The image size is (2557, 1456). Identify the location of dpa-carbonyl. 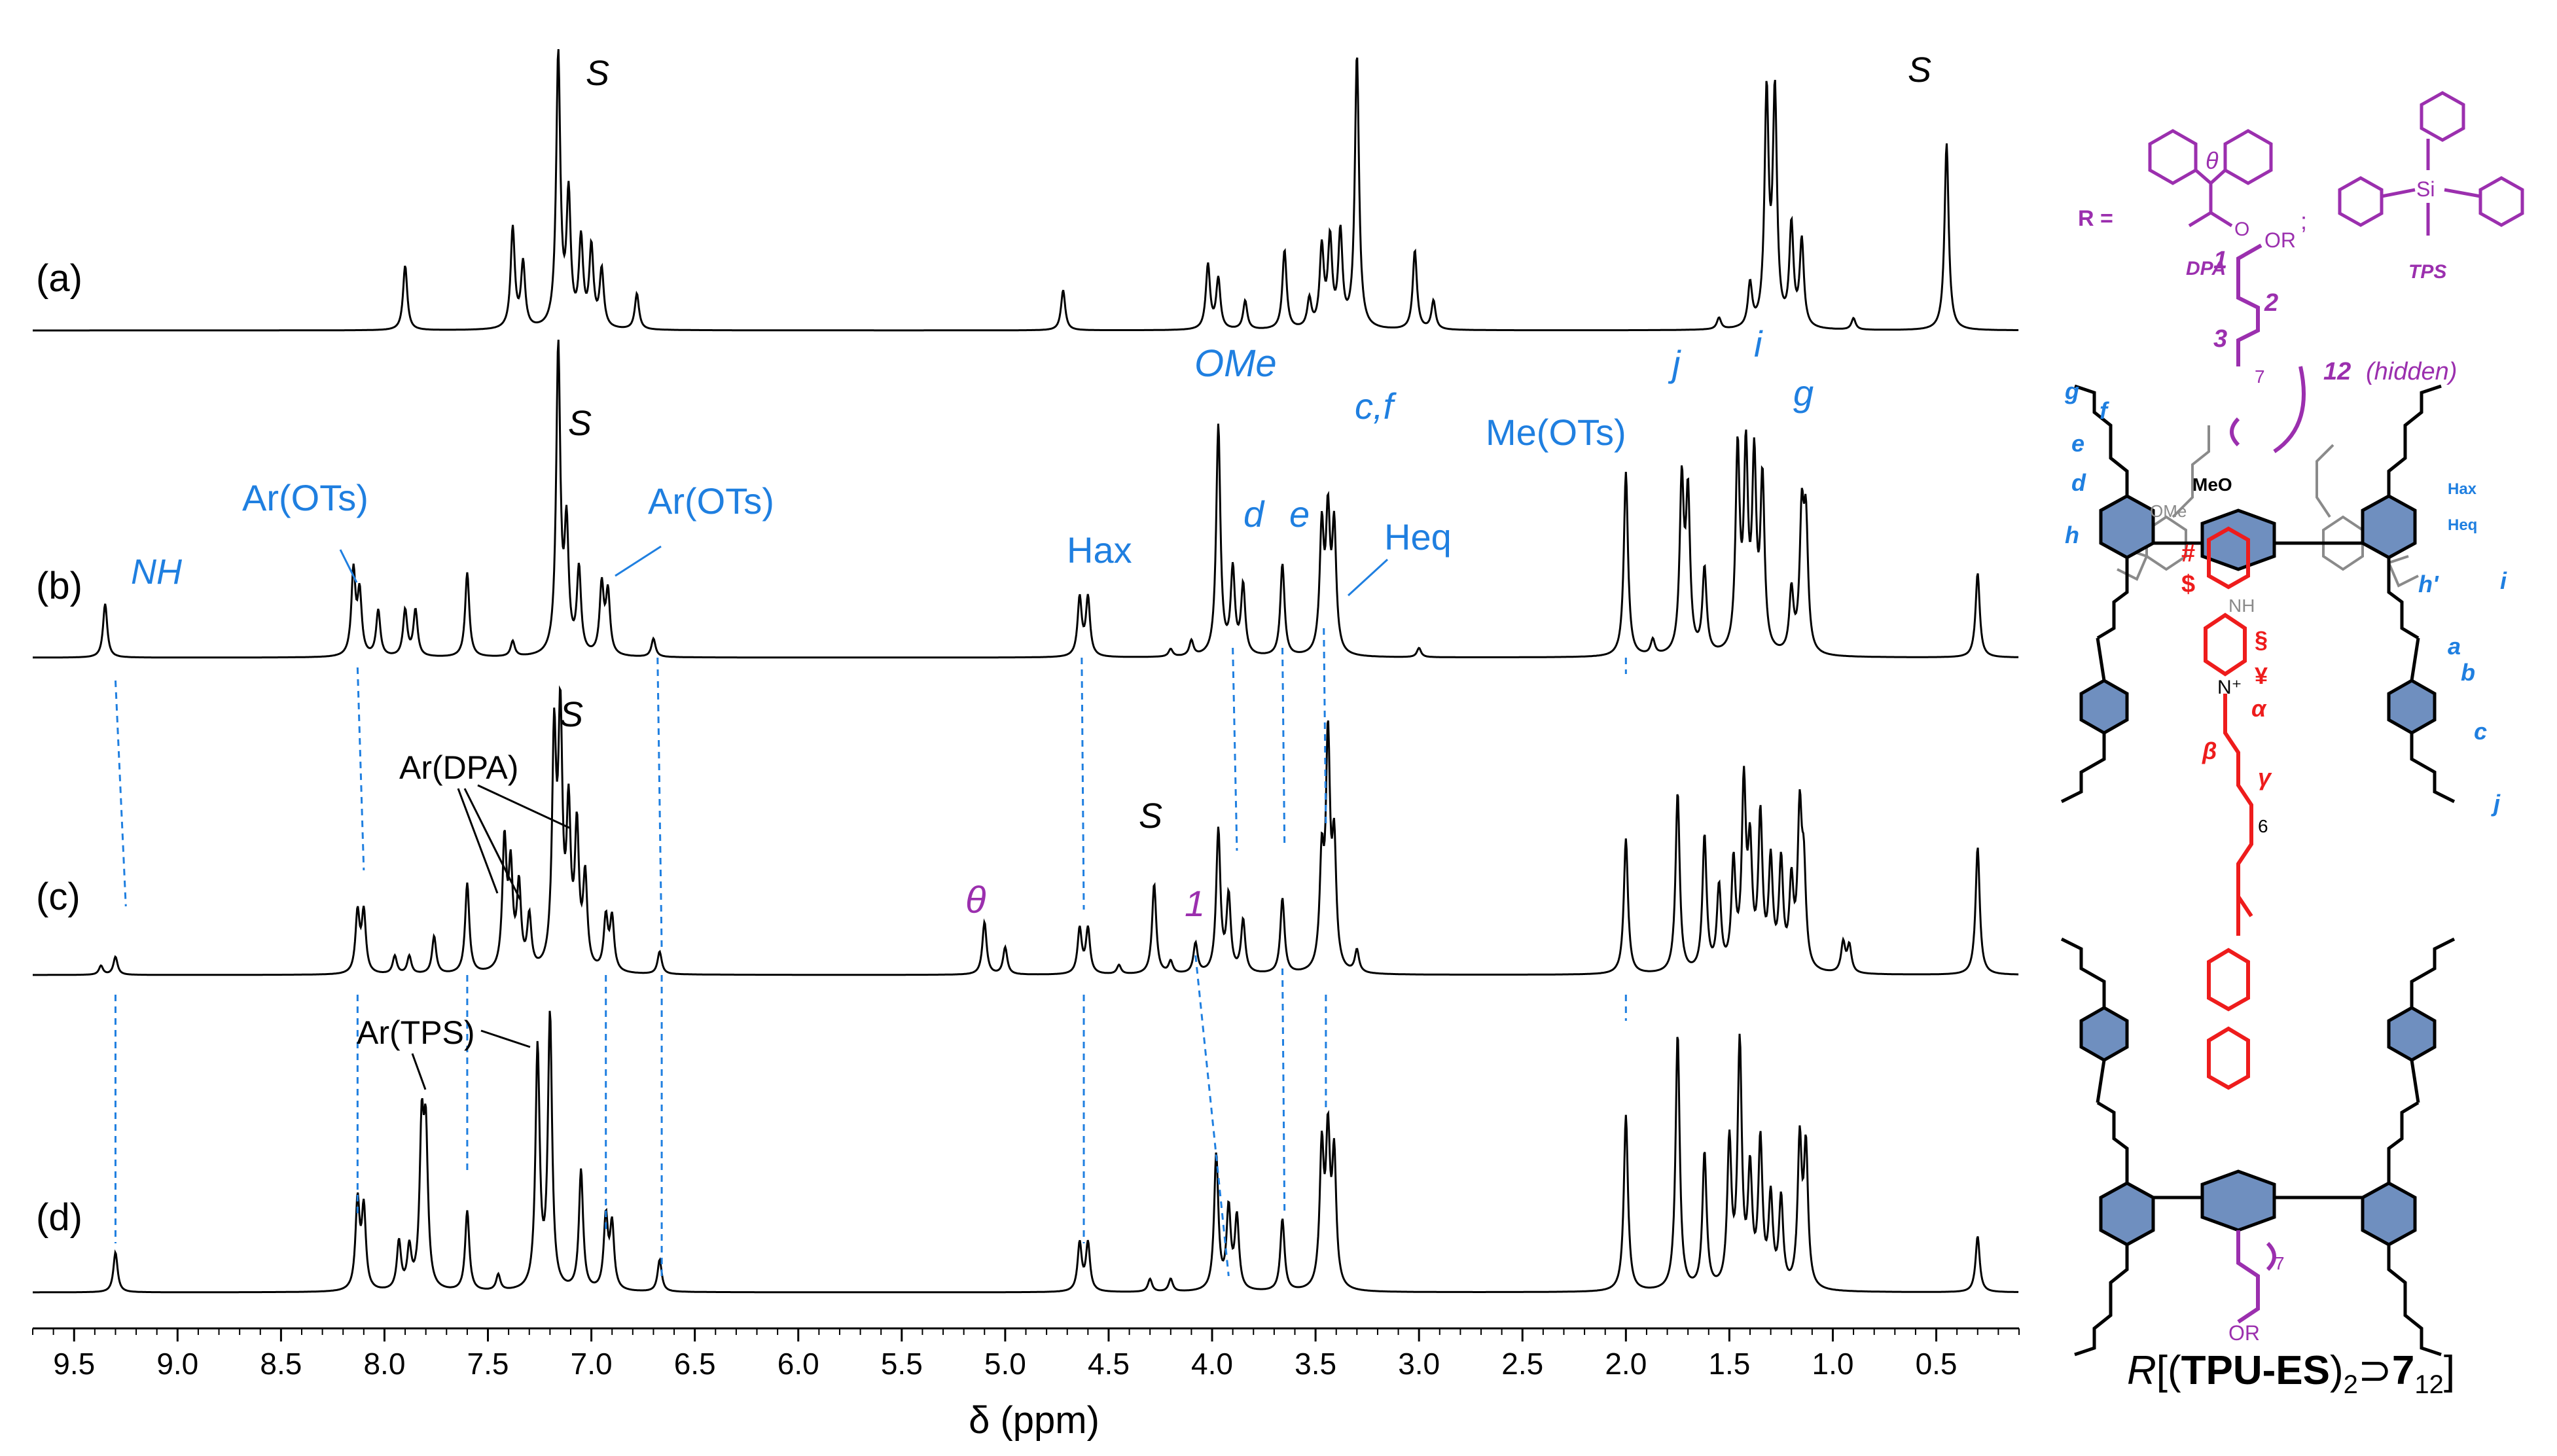
(2200, 205).